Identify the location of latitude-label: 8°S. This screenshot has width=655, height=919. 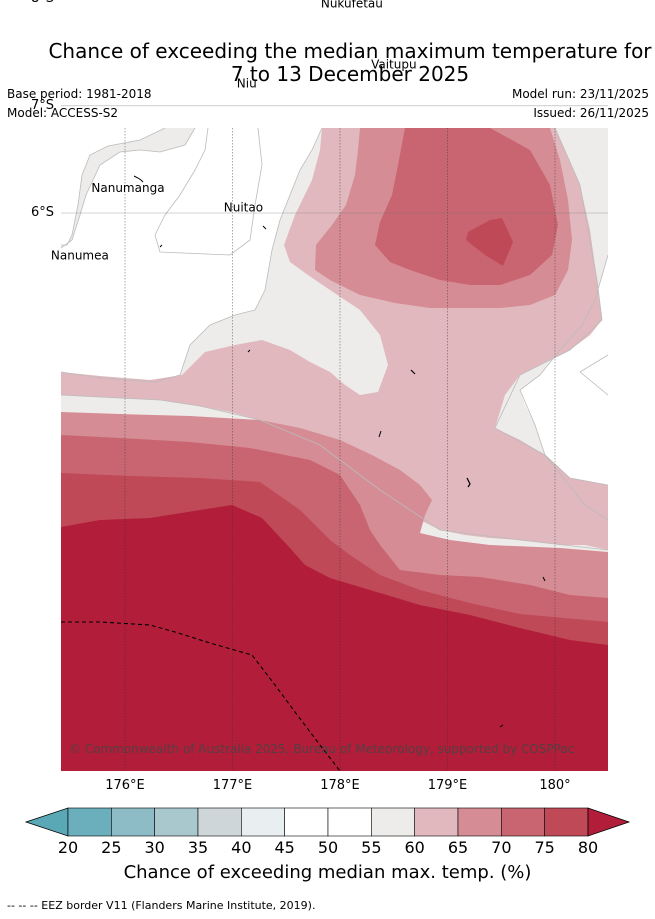
(42, 3).